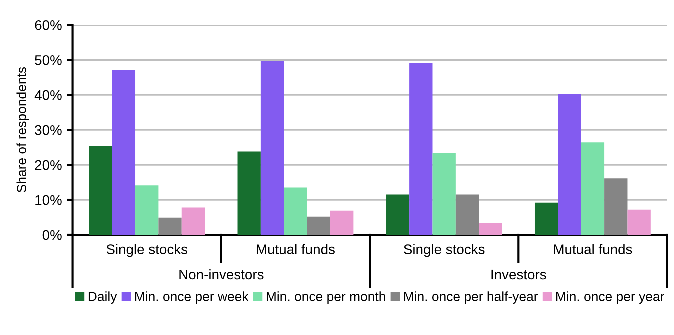  Describe the element at coordinates (519, 275) in the screenshot. I see `text: Investors` at that location.